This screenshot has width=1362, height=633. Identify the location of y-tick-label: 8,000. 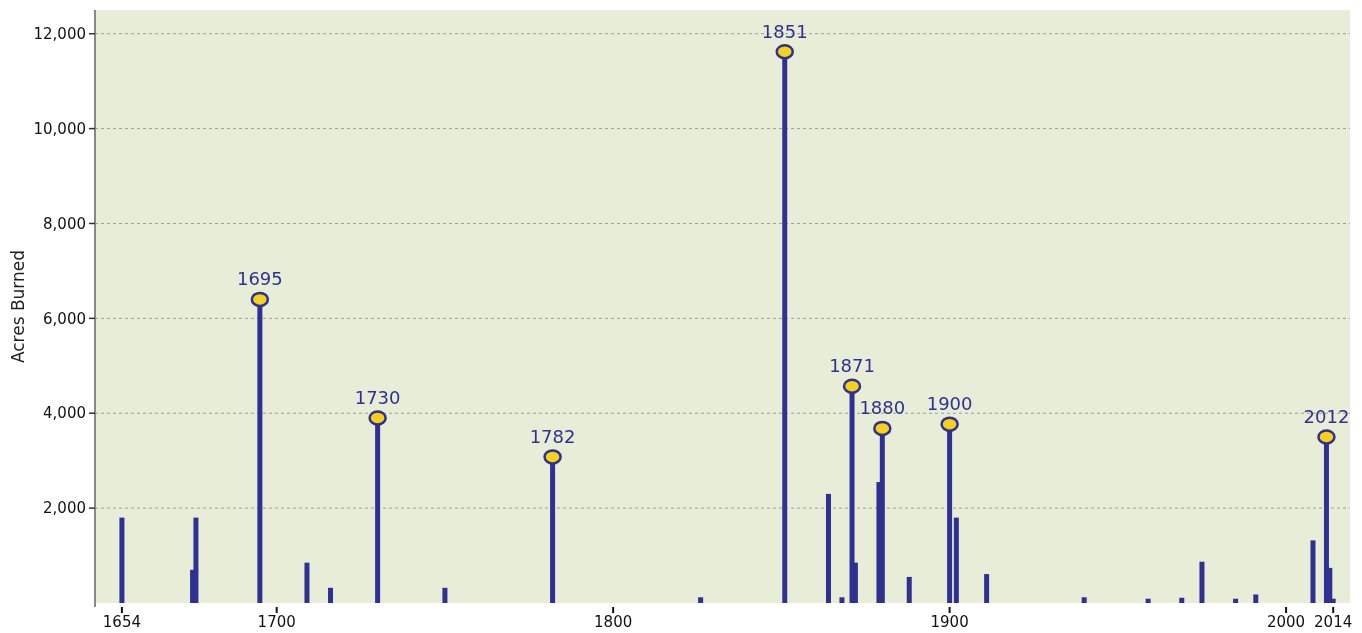
(64, 223).